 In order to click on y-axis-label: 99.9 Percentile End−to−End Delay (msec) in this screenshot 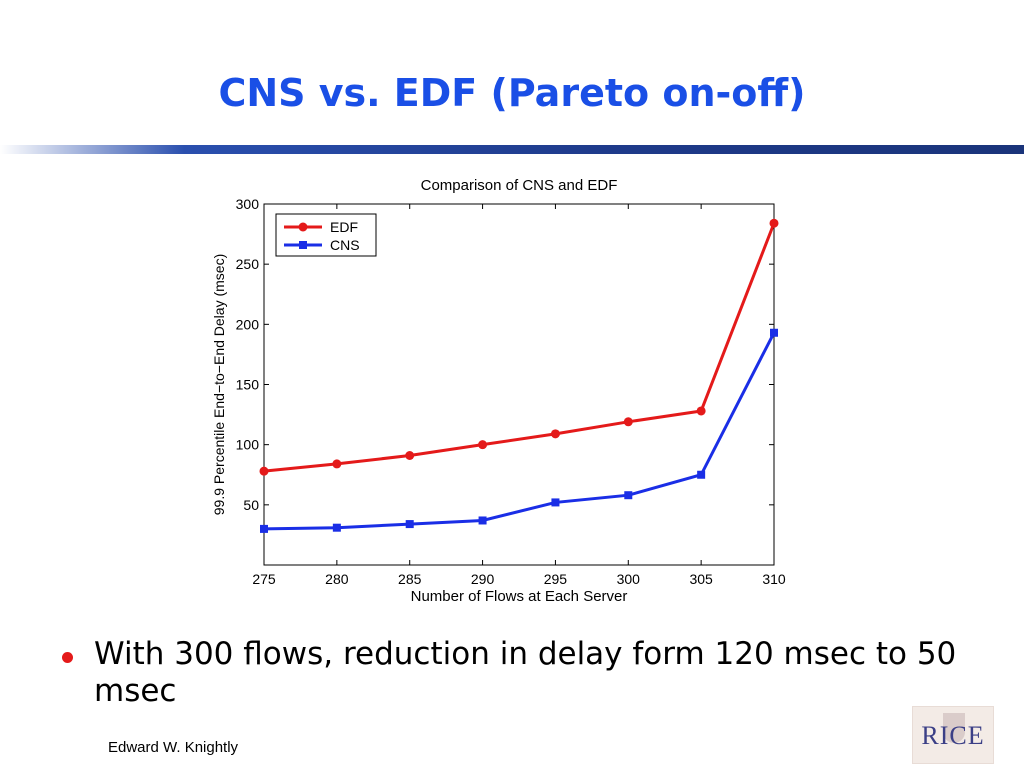, I will do `click(219, 384)`.